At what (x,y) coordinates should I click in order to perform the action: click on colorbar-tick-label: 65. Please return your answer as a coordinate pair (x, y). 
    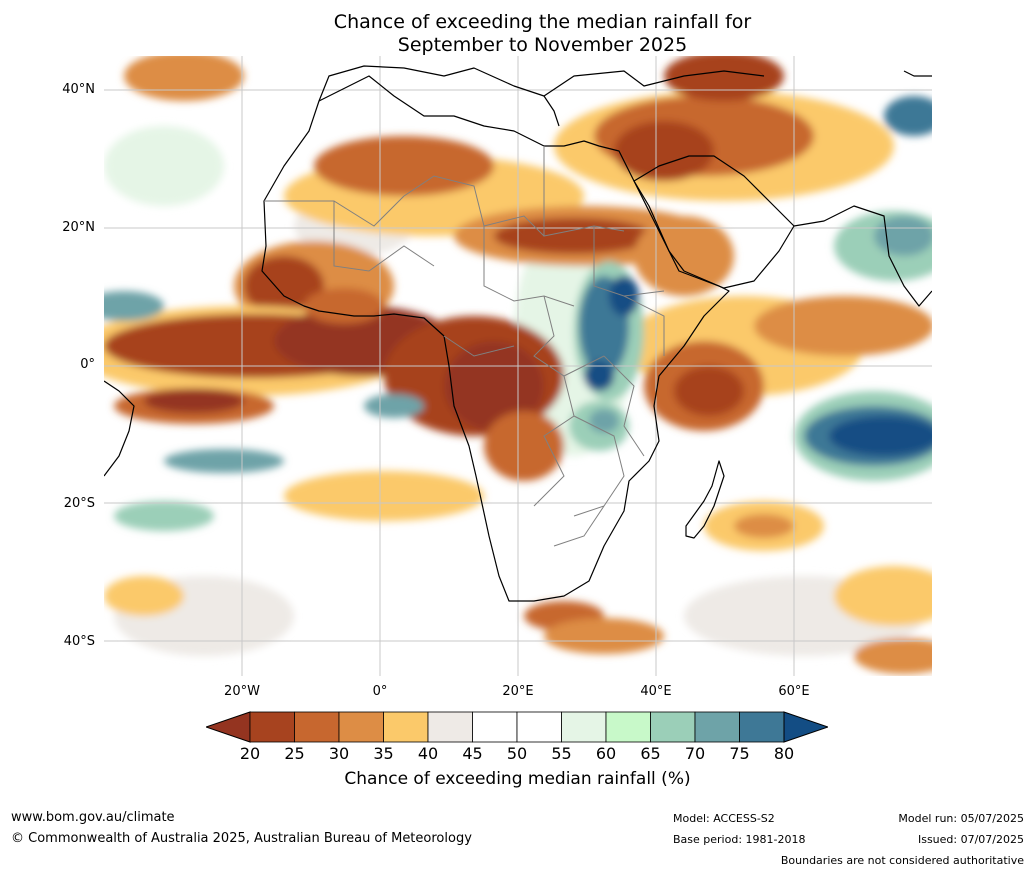
    Looking at the image, I should click on (650, 753).